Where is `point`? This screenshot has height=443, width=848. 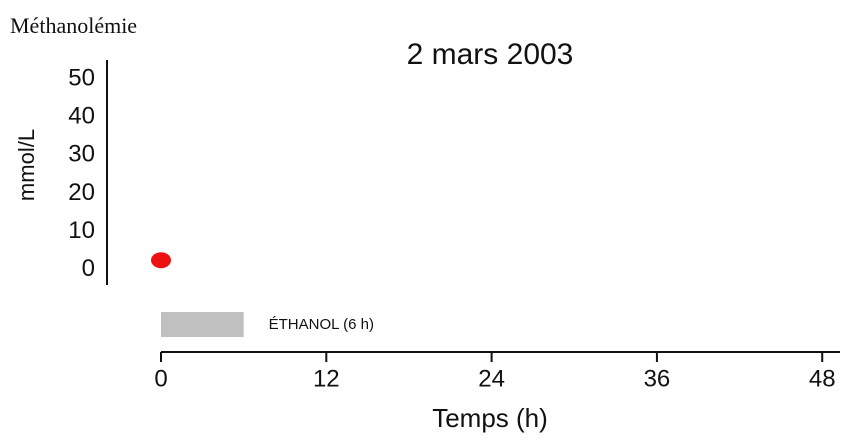
point is located at coordinates (161, 260).